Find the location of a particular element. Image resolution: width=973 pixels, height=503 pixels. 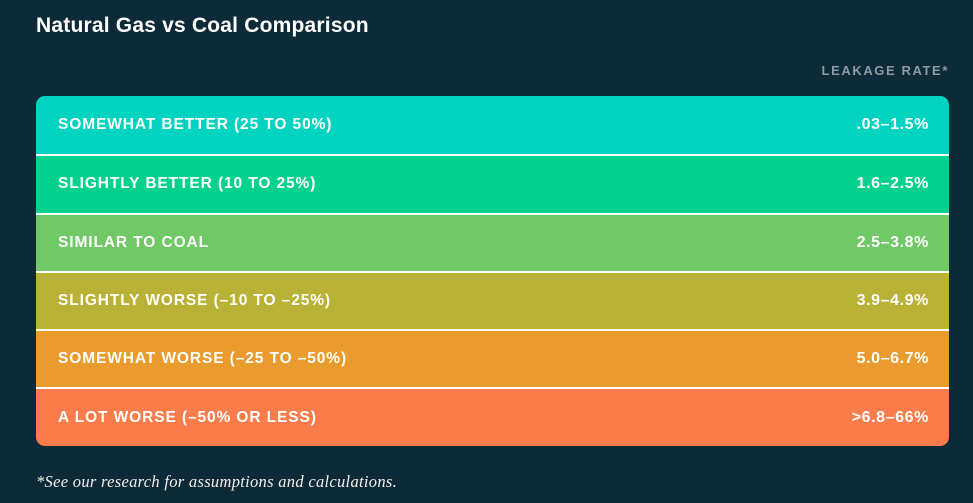

table-row: SIMILAR TO COAL 2.5–3.8% is located at coordinates (492, 241).